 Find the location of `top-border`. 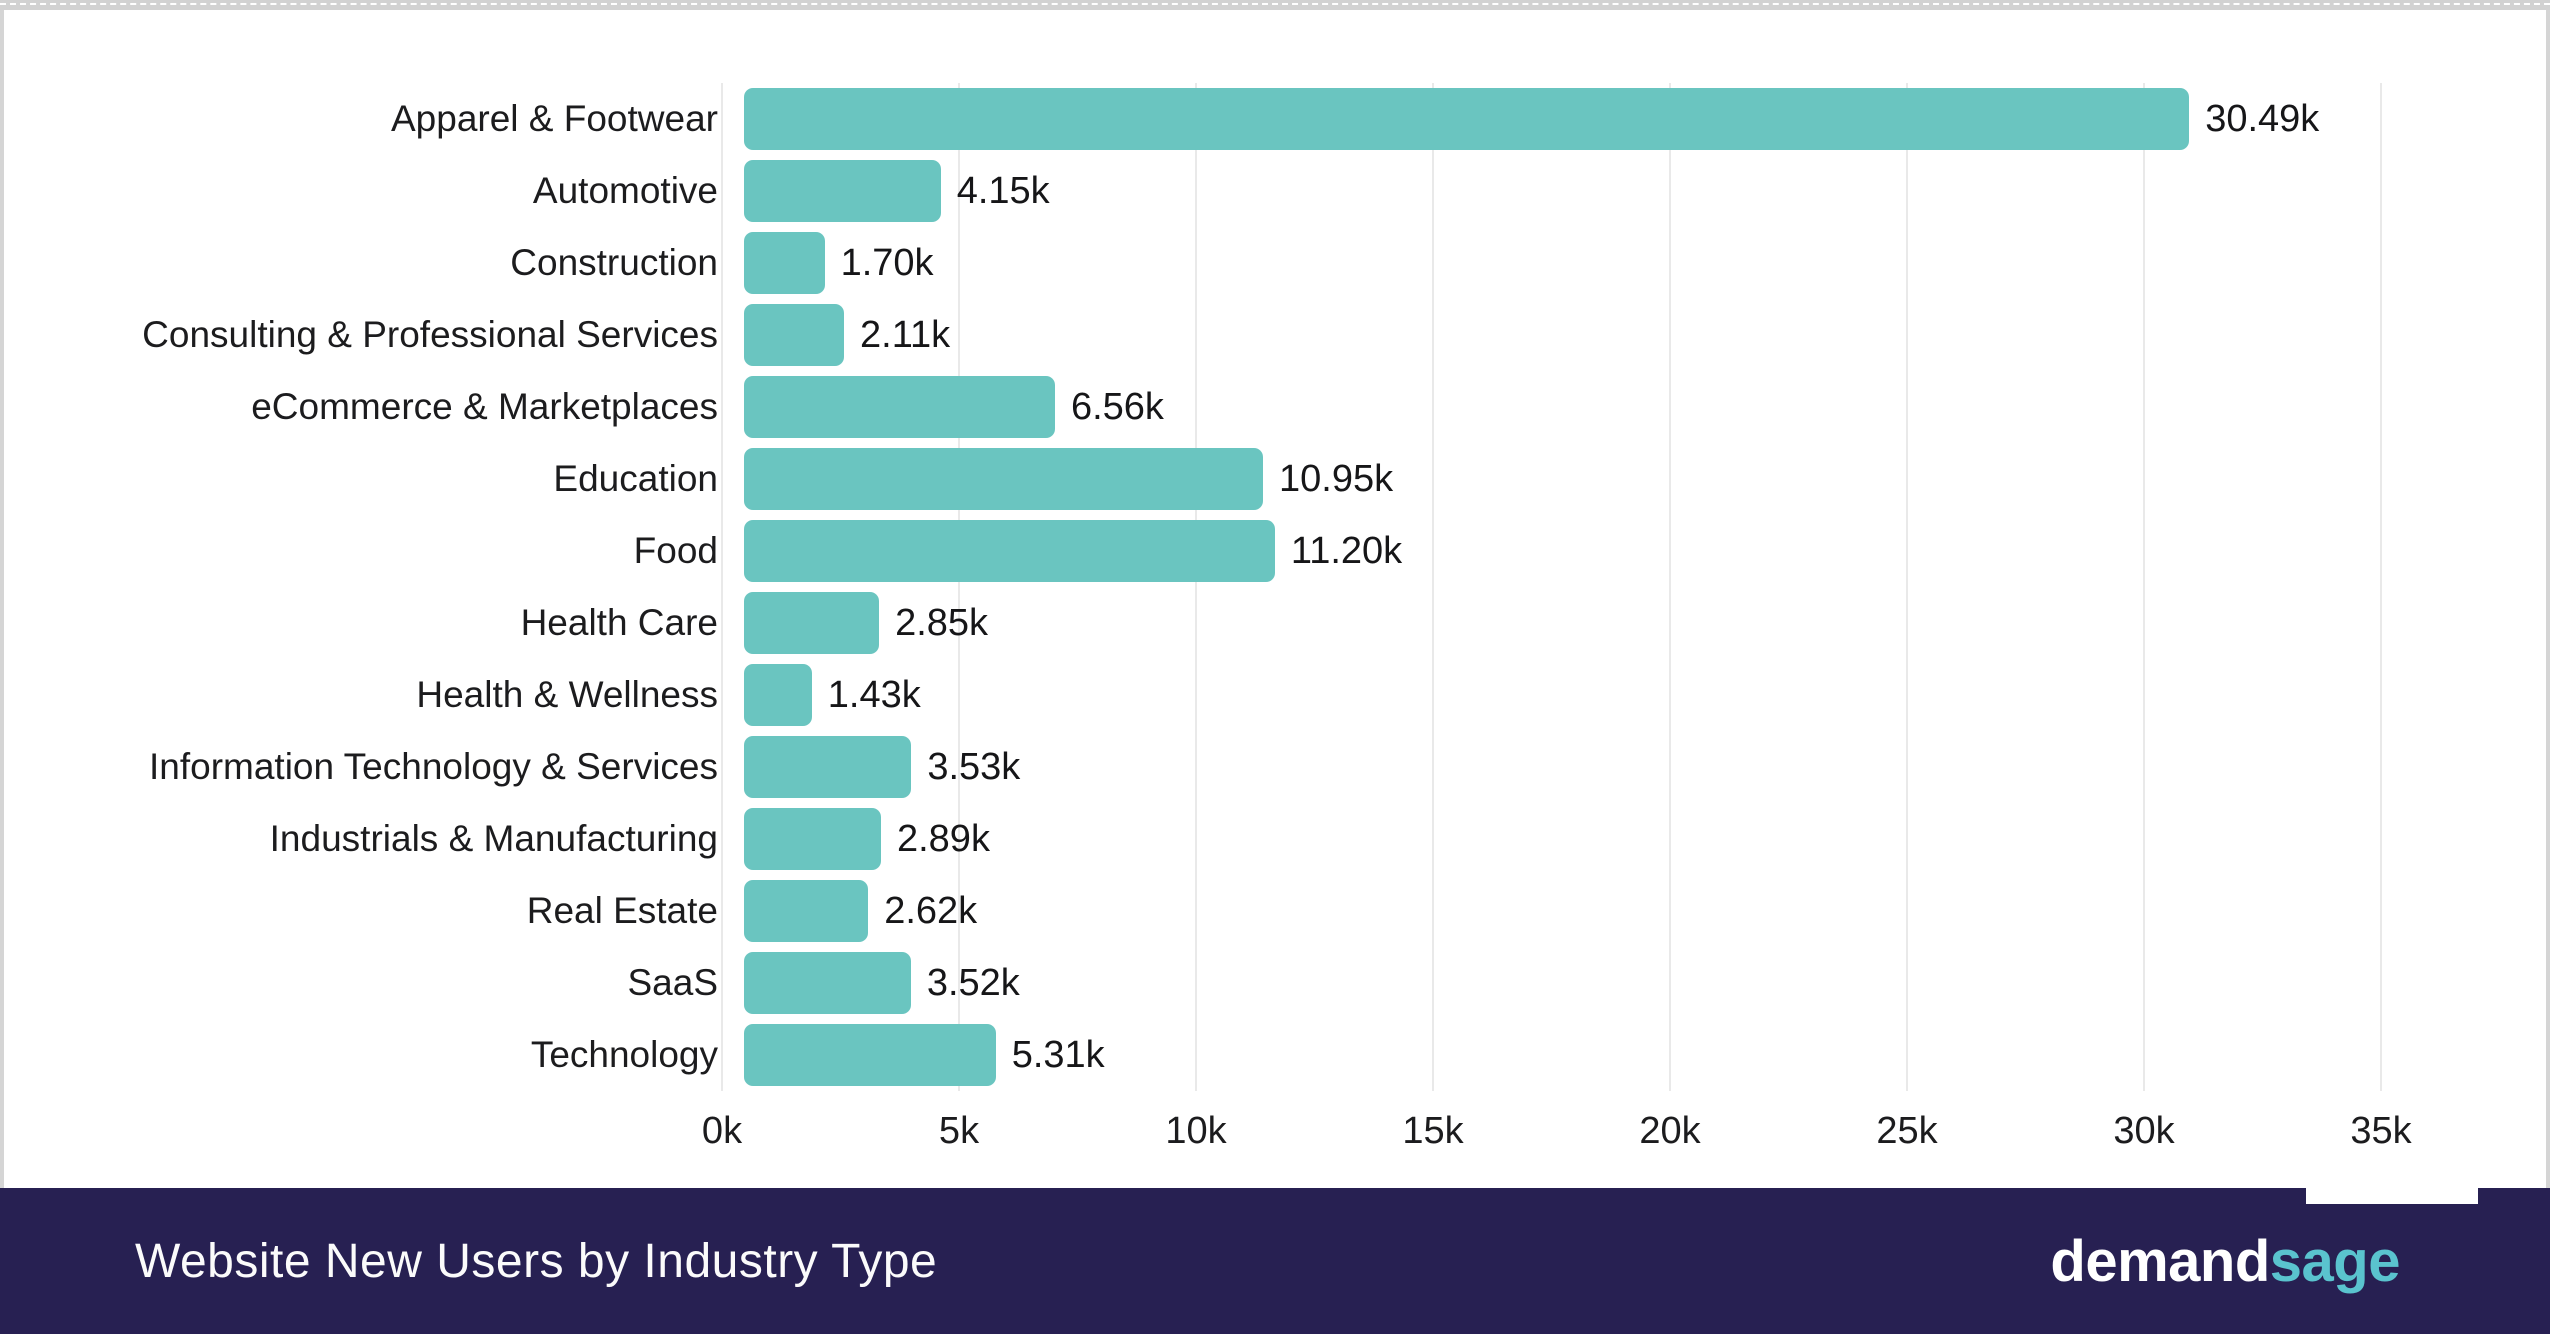

top-border is located at coordinates (1275, 5).